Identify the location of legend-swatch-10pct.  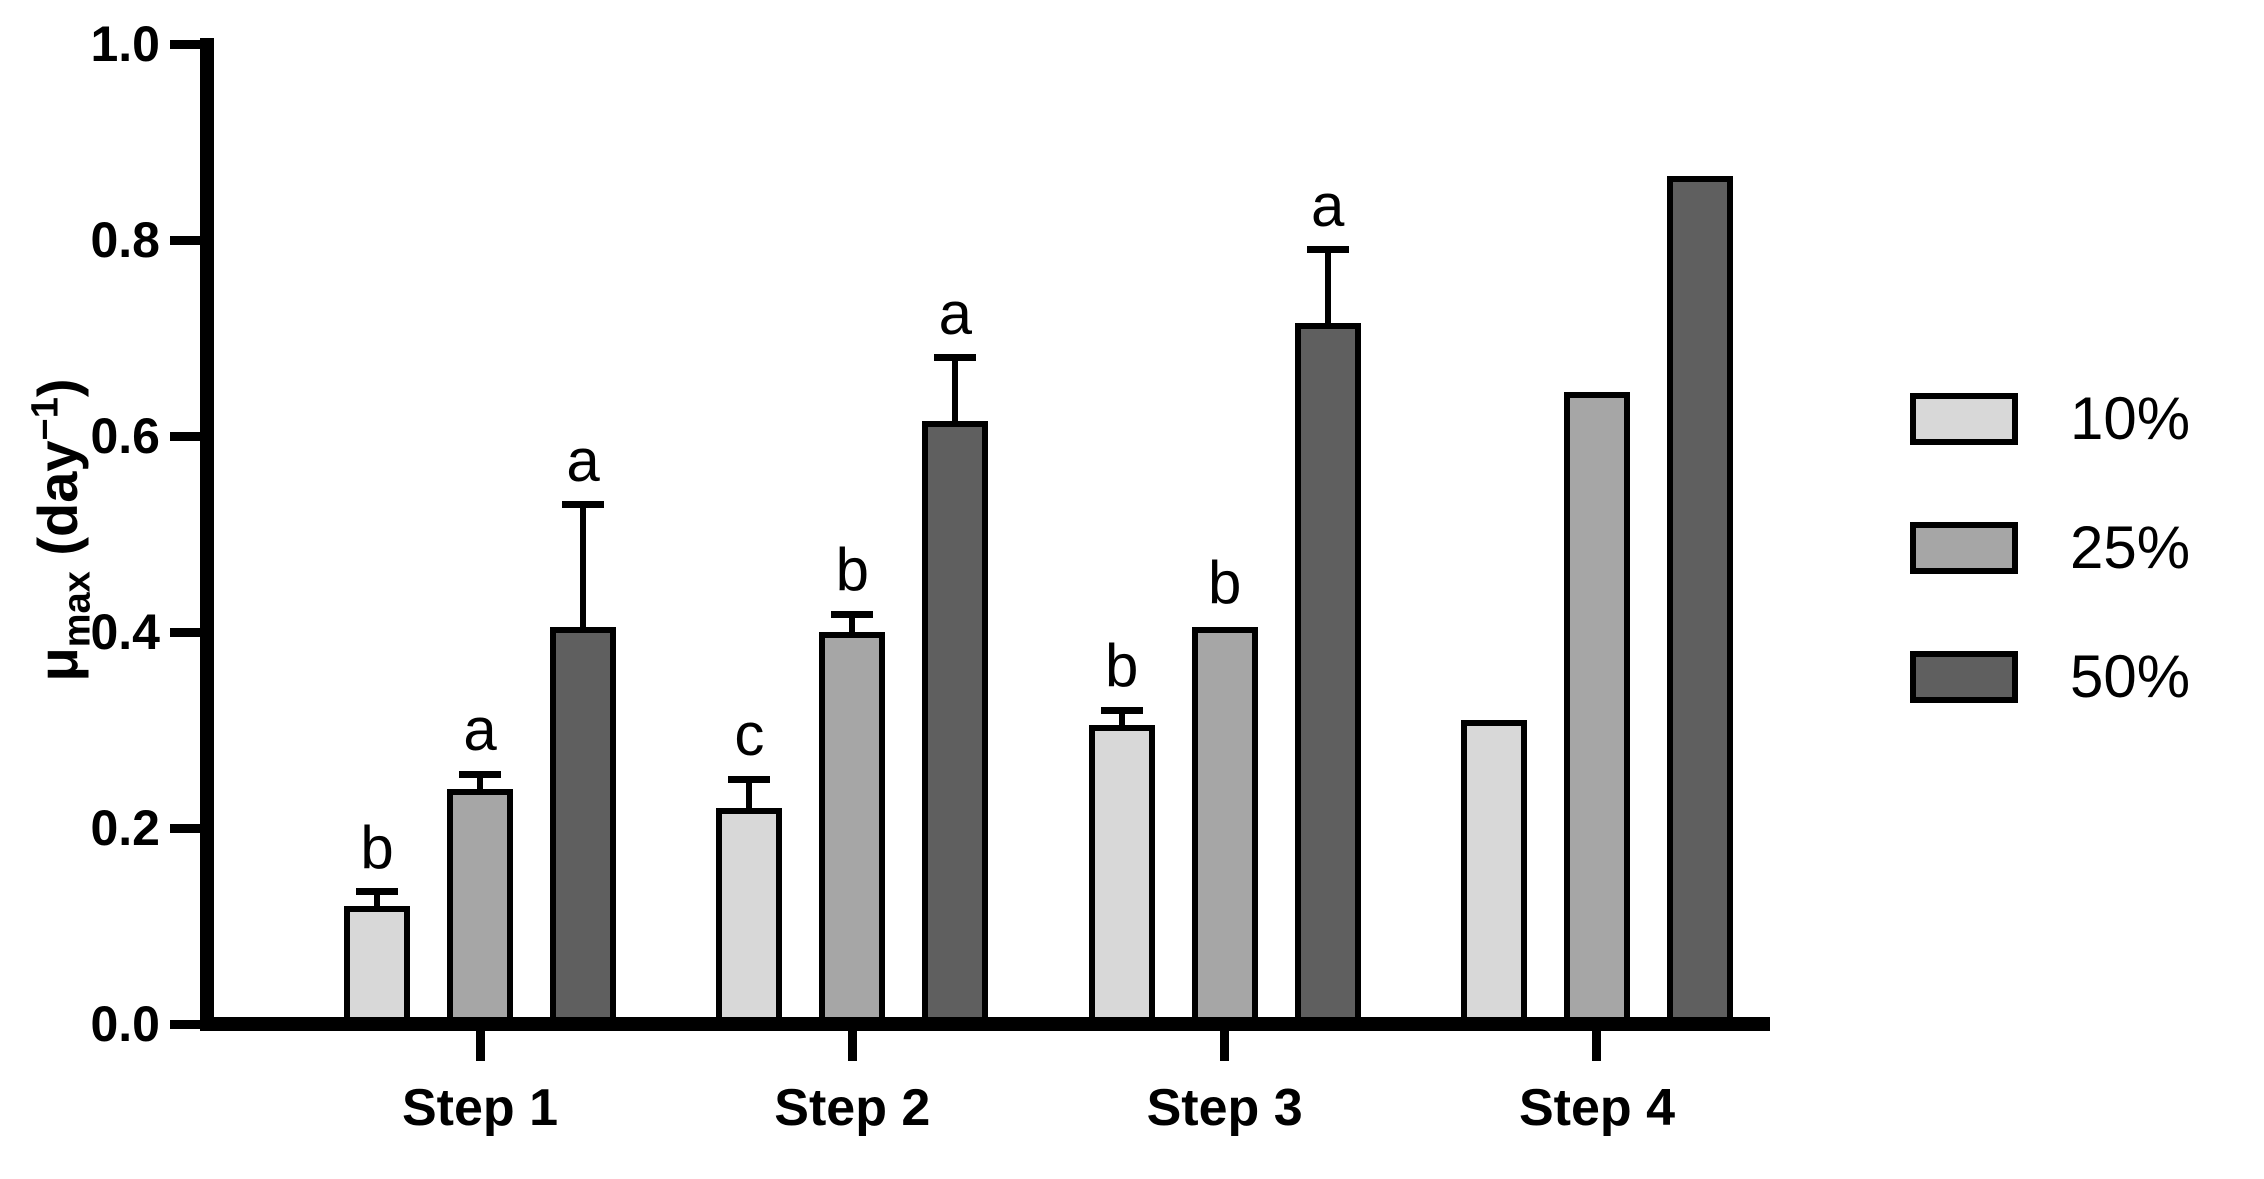
(1964, 419).